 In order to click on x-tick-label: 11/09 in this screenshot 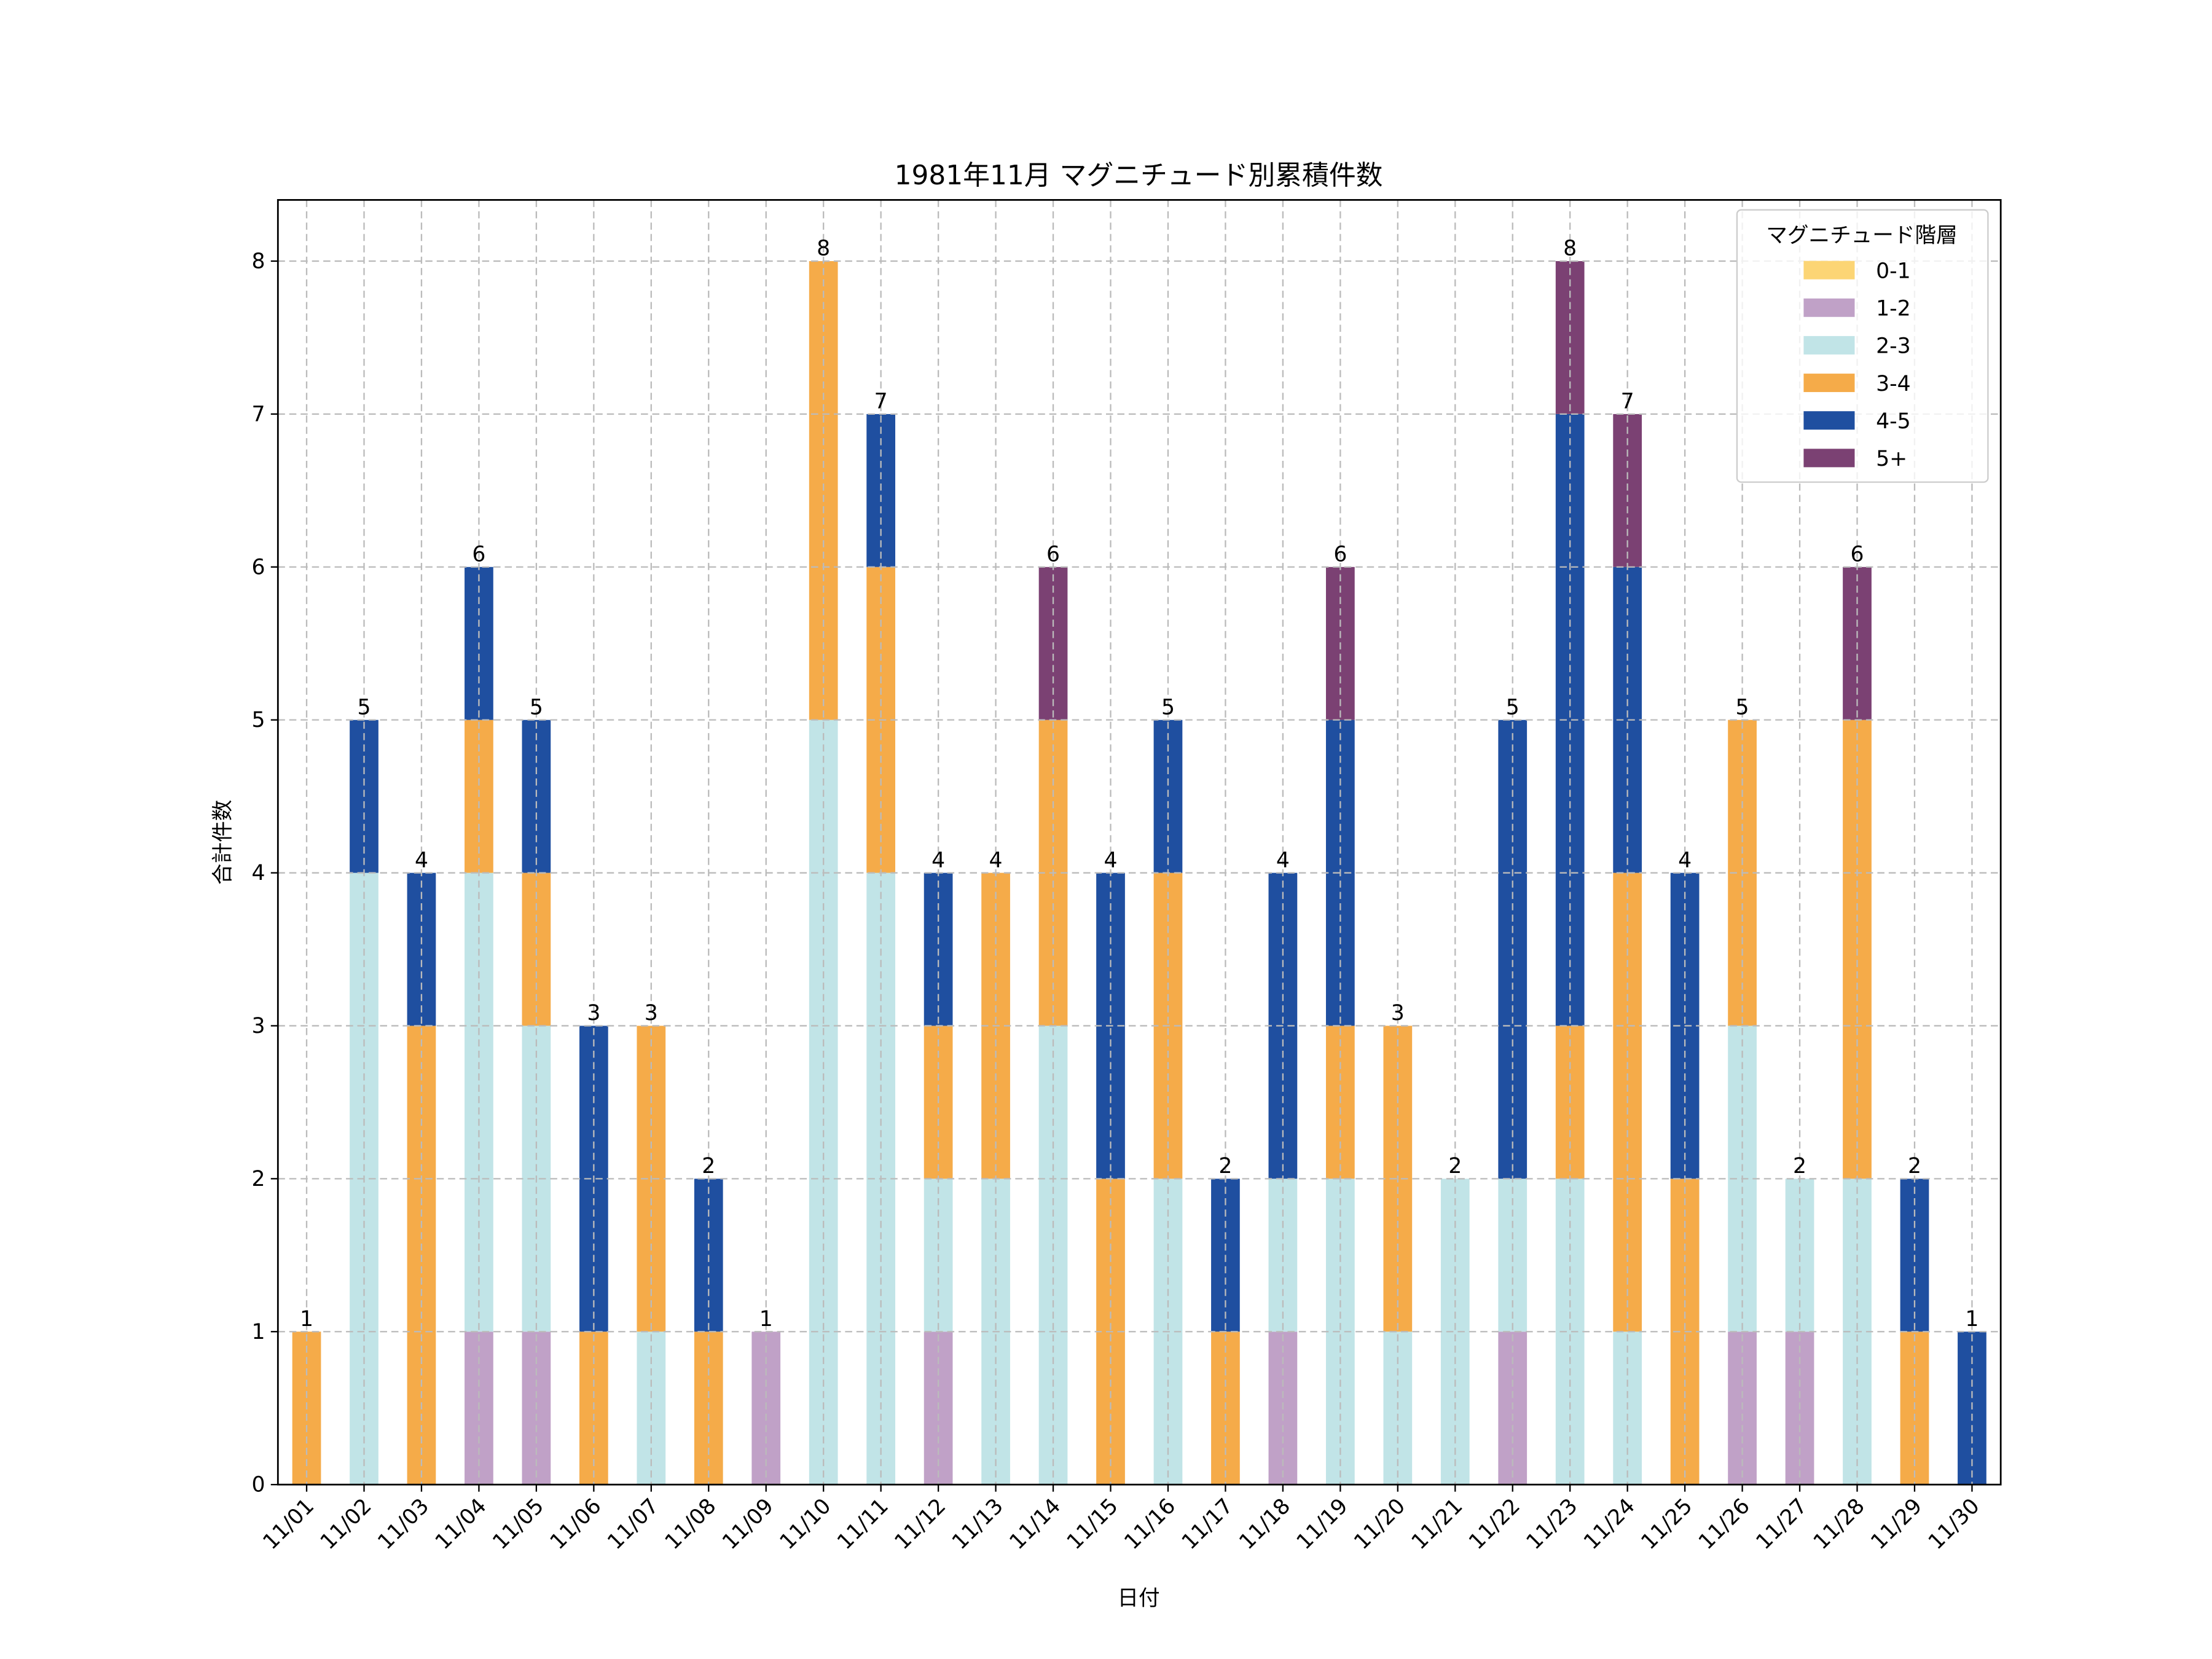, I will do `click(748, 1524)`.